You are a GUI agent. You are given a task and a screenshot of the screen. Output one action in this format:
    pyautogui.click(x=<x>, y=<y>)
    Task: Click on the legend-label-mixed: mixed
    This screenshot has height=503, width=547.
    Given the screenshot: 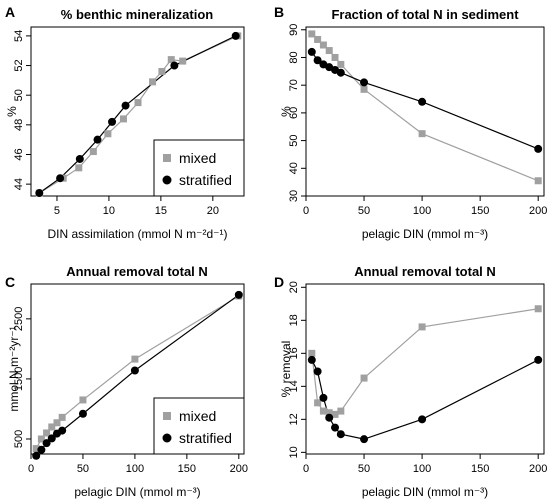 What is the action you would take?
    pyautogui.click(x=197, y=416)
    